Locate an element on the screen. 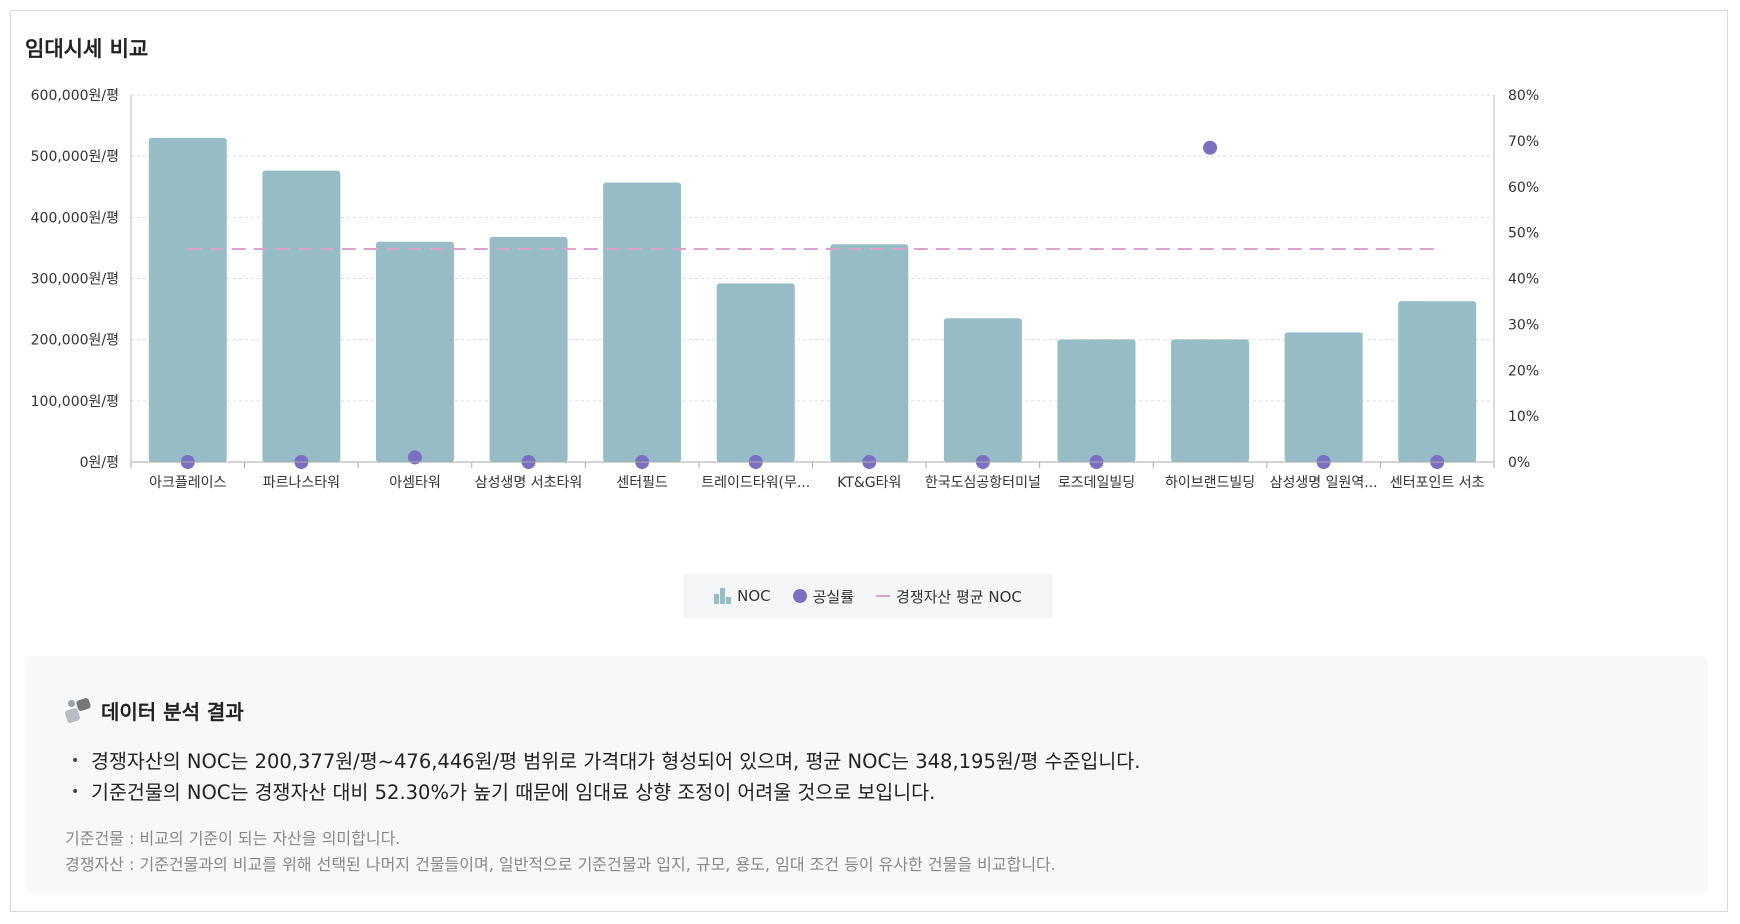 This screenshot has height=924, width=1740. circle-icon is located at coordinates (799, 596).